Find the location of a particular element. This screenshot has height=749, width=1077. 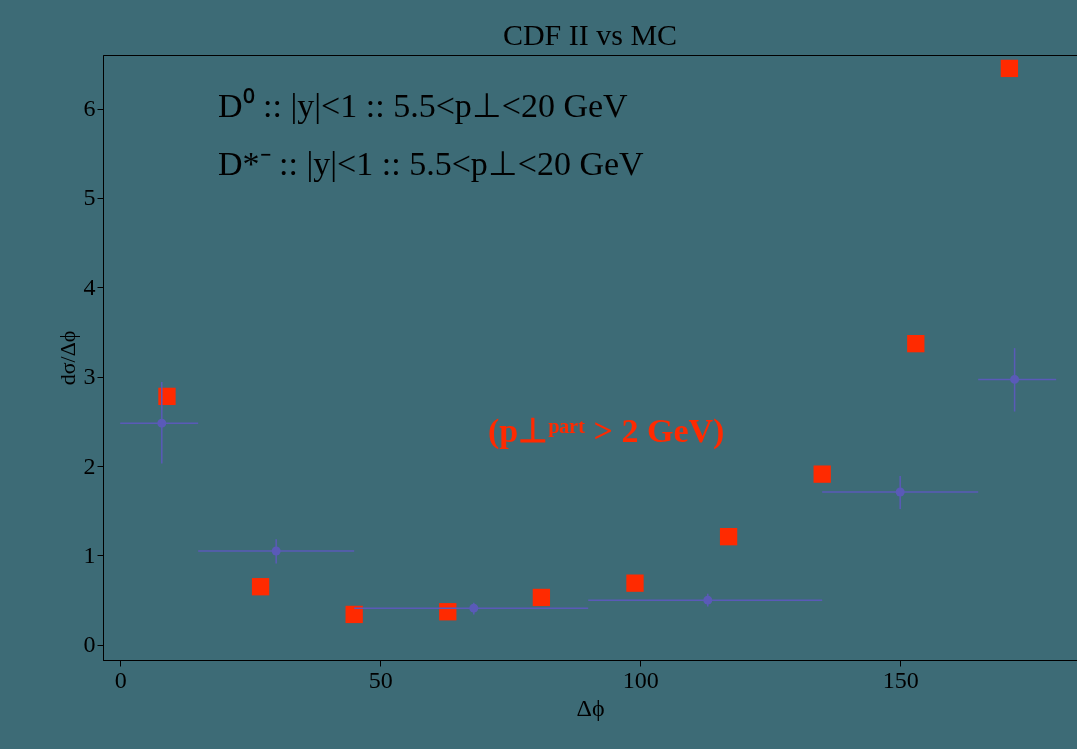

y-axis-title: dσ/Δϕ is located at coordinates (67, 358).